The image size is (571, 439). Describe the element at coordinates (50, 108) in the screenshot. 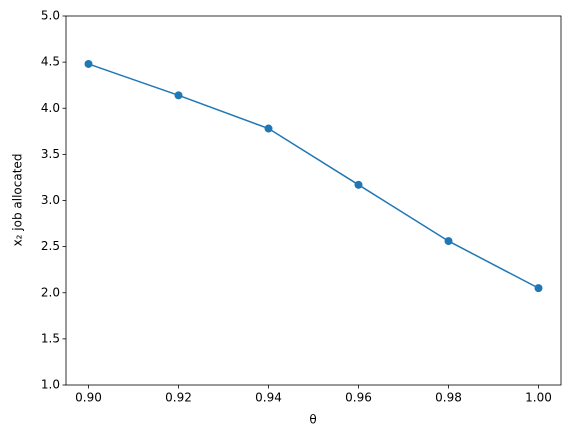

I see `y-tick-label: 4.0` at that location.